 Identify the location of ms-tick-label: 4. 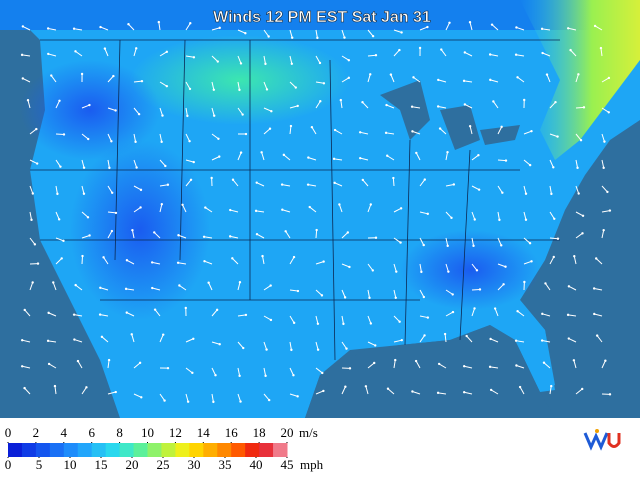
(64, 432).